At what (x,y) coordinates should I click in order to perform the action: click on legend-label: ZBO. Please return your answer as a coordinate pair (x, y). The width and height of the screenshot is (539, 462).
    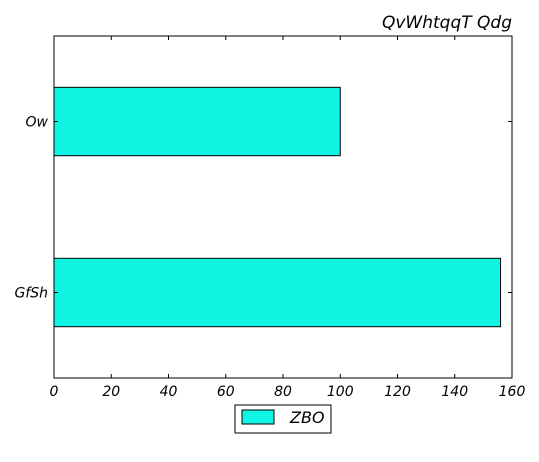
    Looking at the image, I should click on (307, 417).